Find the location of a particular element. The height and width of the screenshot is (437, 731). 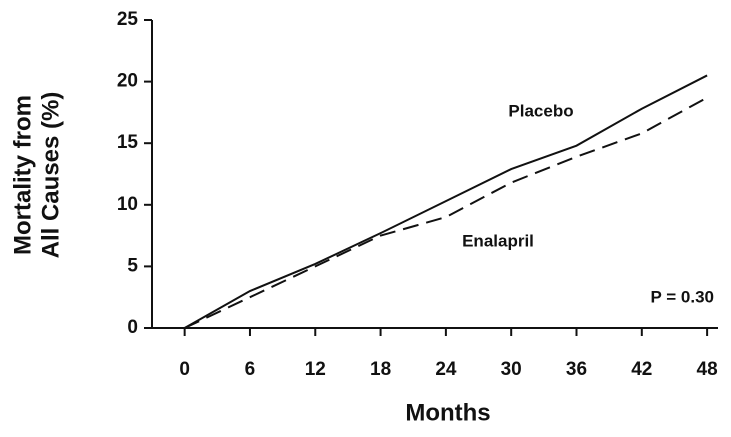

y-tick-label: 25 is located at coordinates (128, 19).